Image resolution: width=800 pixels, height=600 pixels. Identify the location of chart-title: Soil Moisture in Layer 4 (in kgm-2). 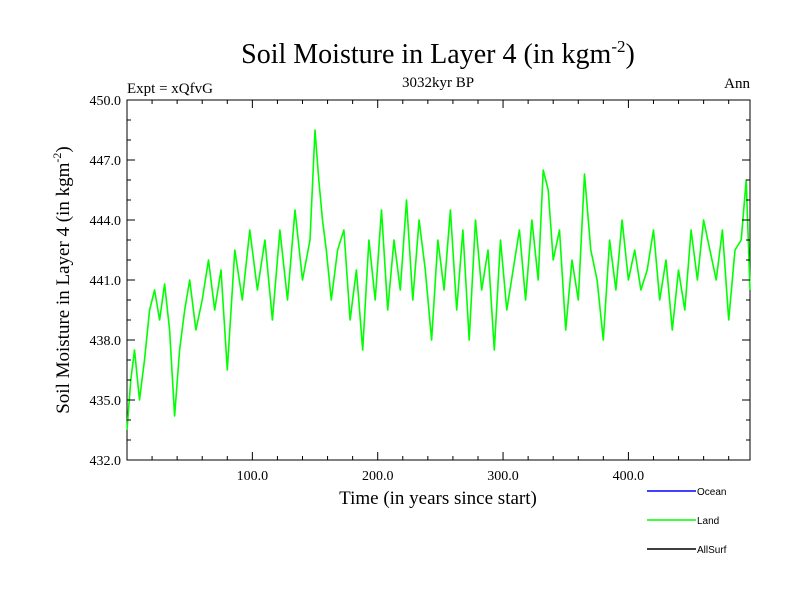
(438, 53).